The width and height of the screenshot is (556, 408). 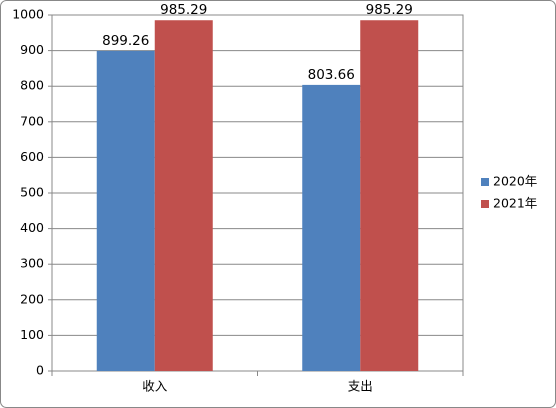 I want to click on y-tick-label: 800, so click(x=32, y=85).